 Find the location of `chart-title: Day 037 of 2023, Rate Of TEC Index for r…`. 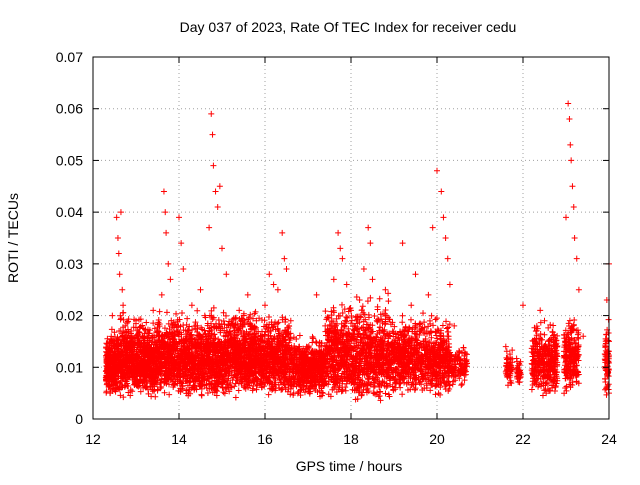

chart-title: Day 037 of 2023, Rate Of TEC Index for r… is located at coordinates (348, 27).